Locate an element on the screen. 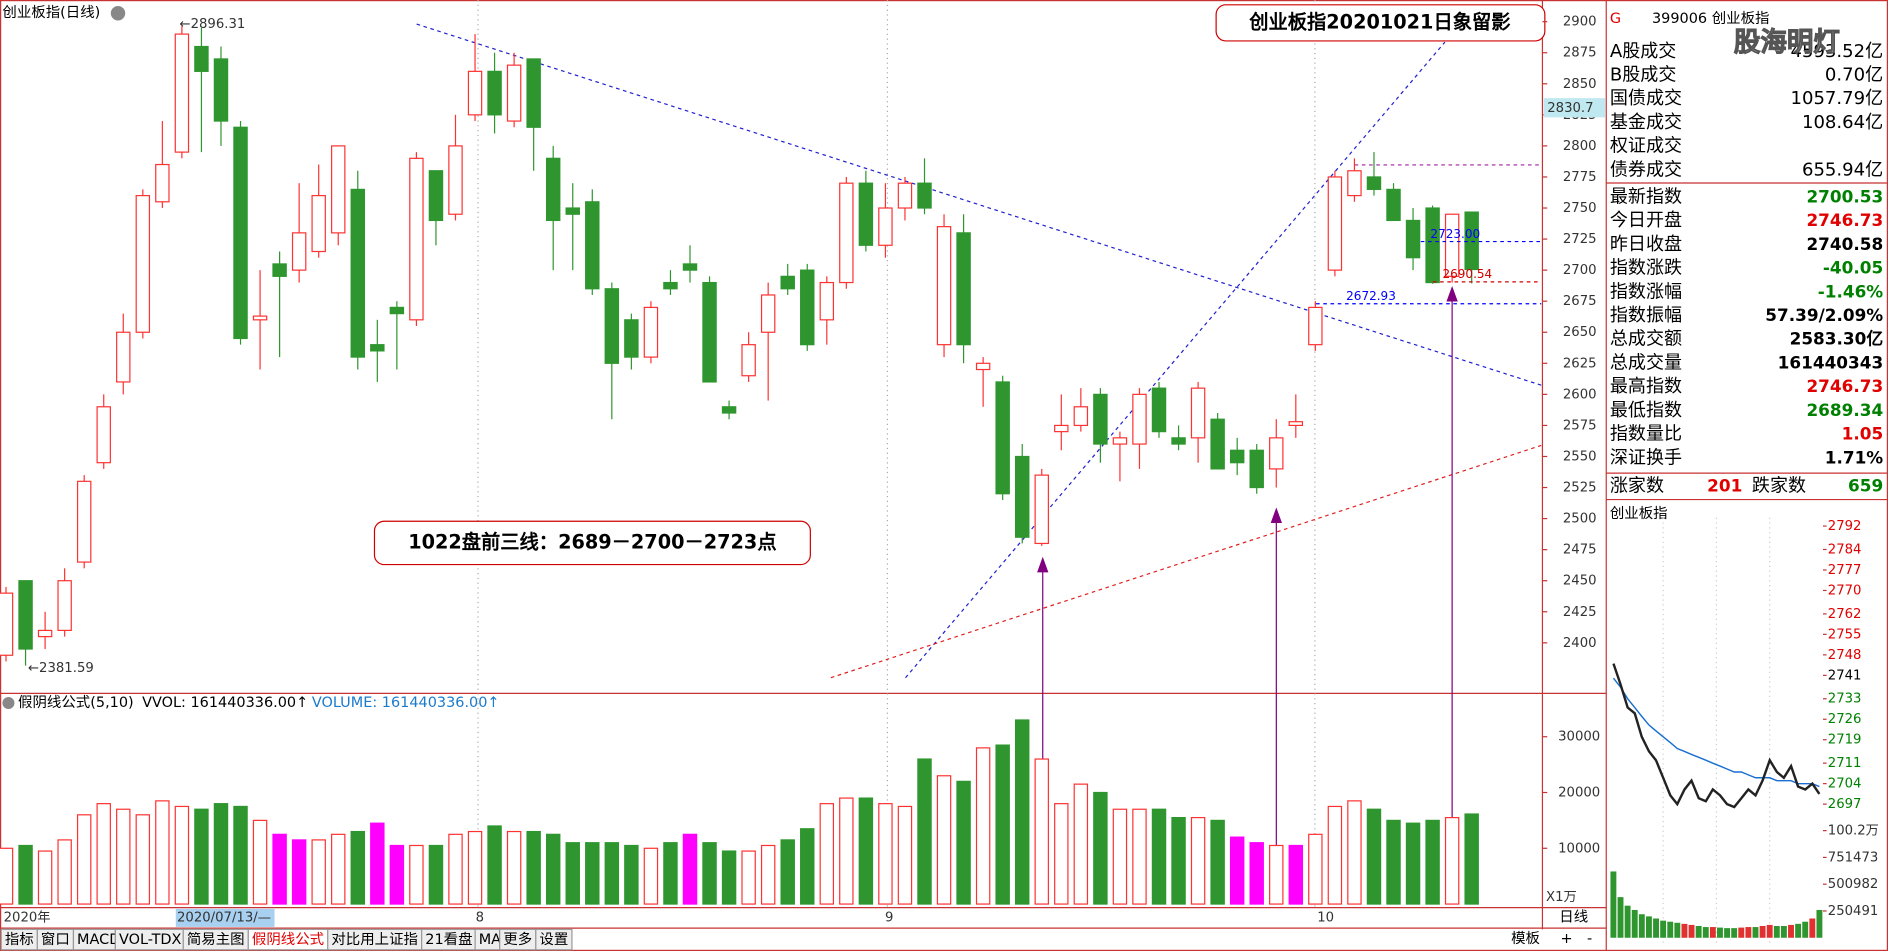  volume-unit: X1万 is located at coordinates (1561, 897).